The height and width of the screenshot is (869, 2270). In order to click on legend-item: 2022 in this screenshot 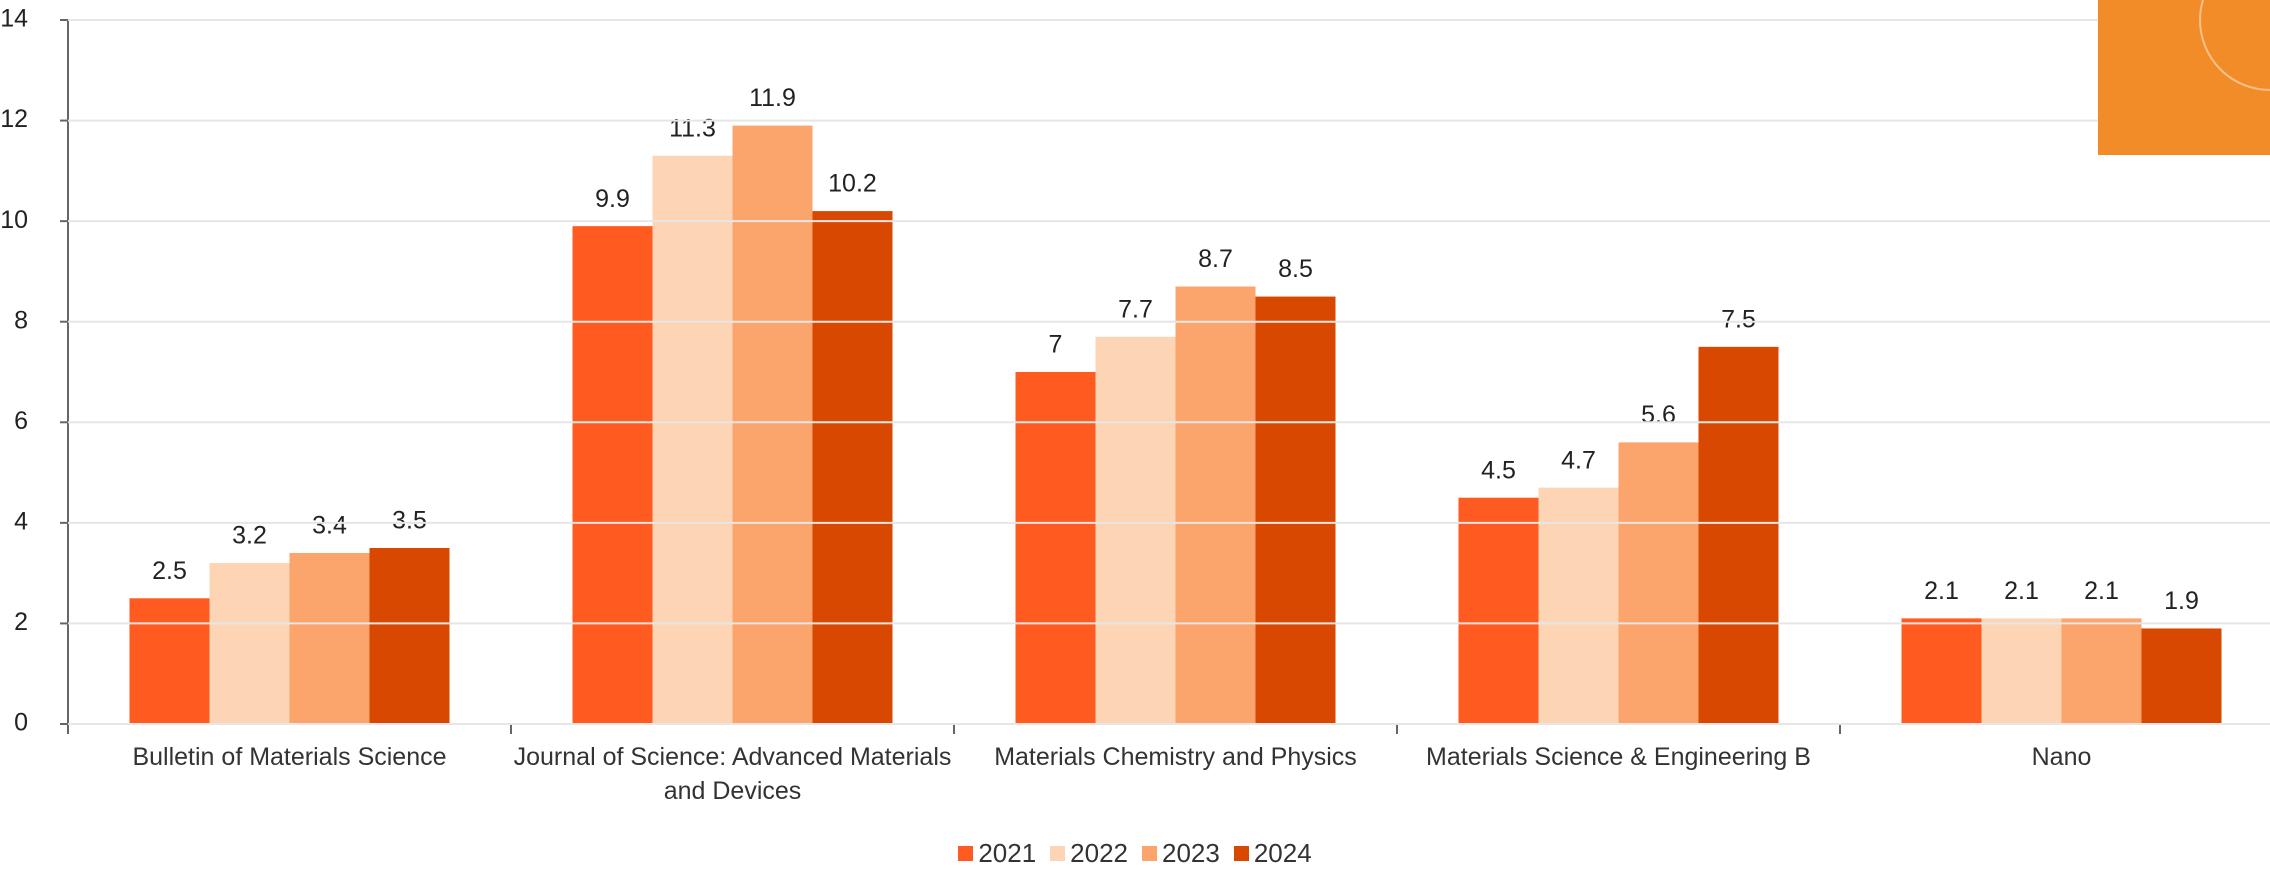, I will do `click(1089, 853)`.